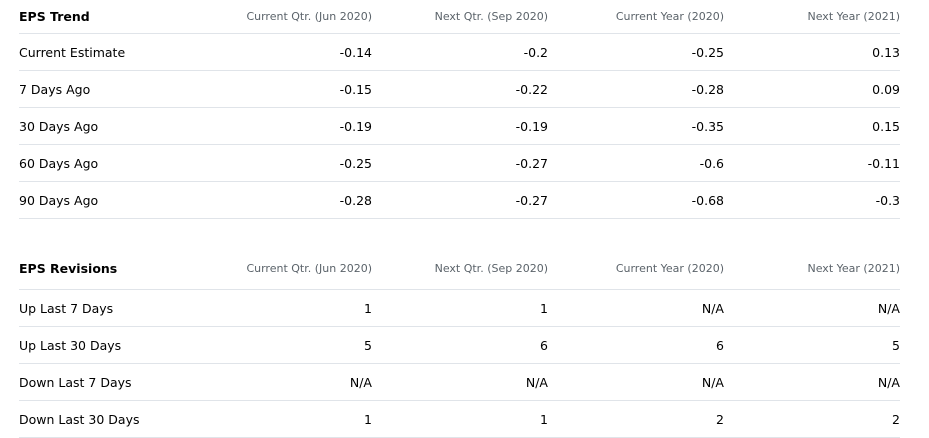  What do you see at coordinates (812, 200) in the screenshot?
I see `table-cell: -0.3` at bounding box center [812, 200].